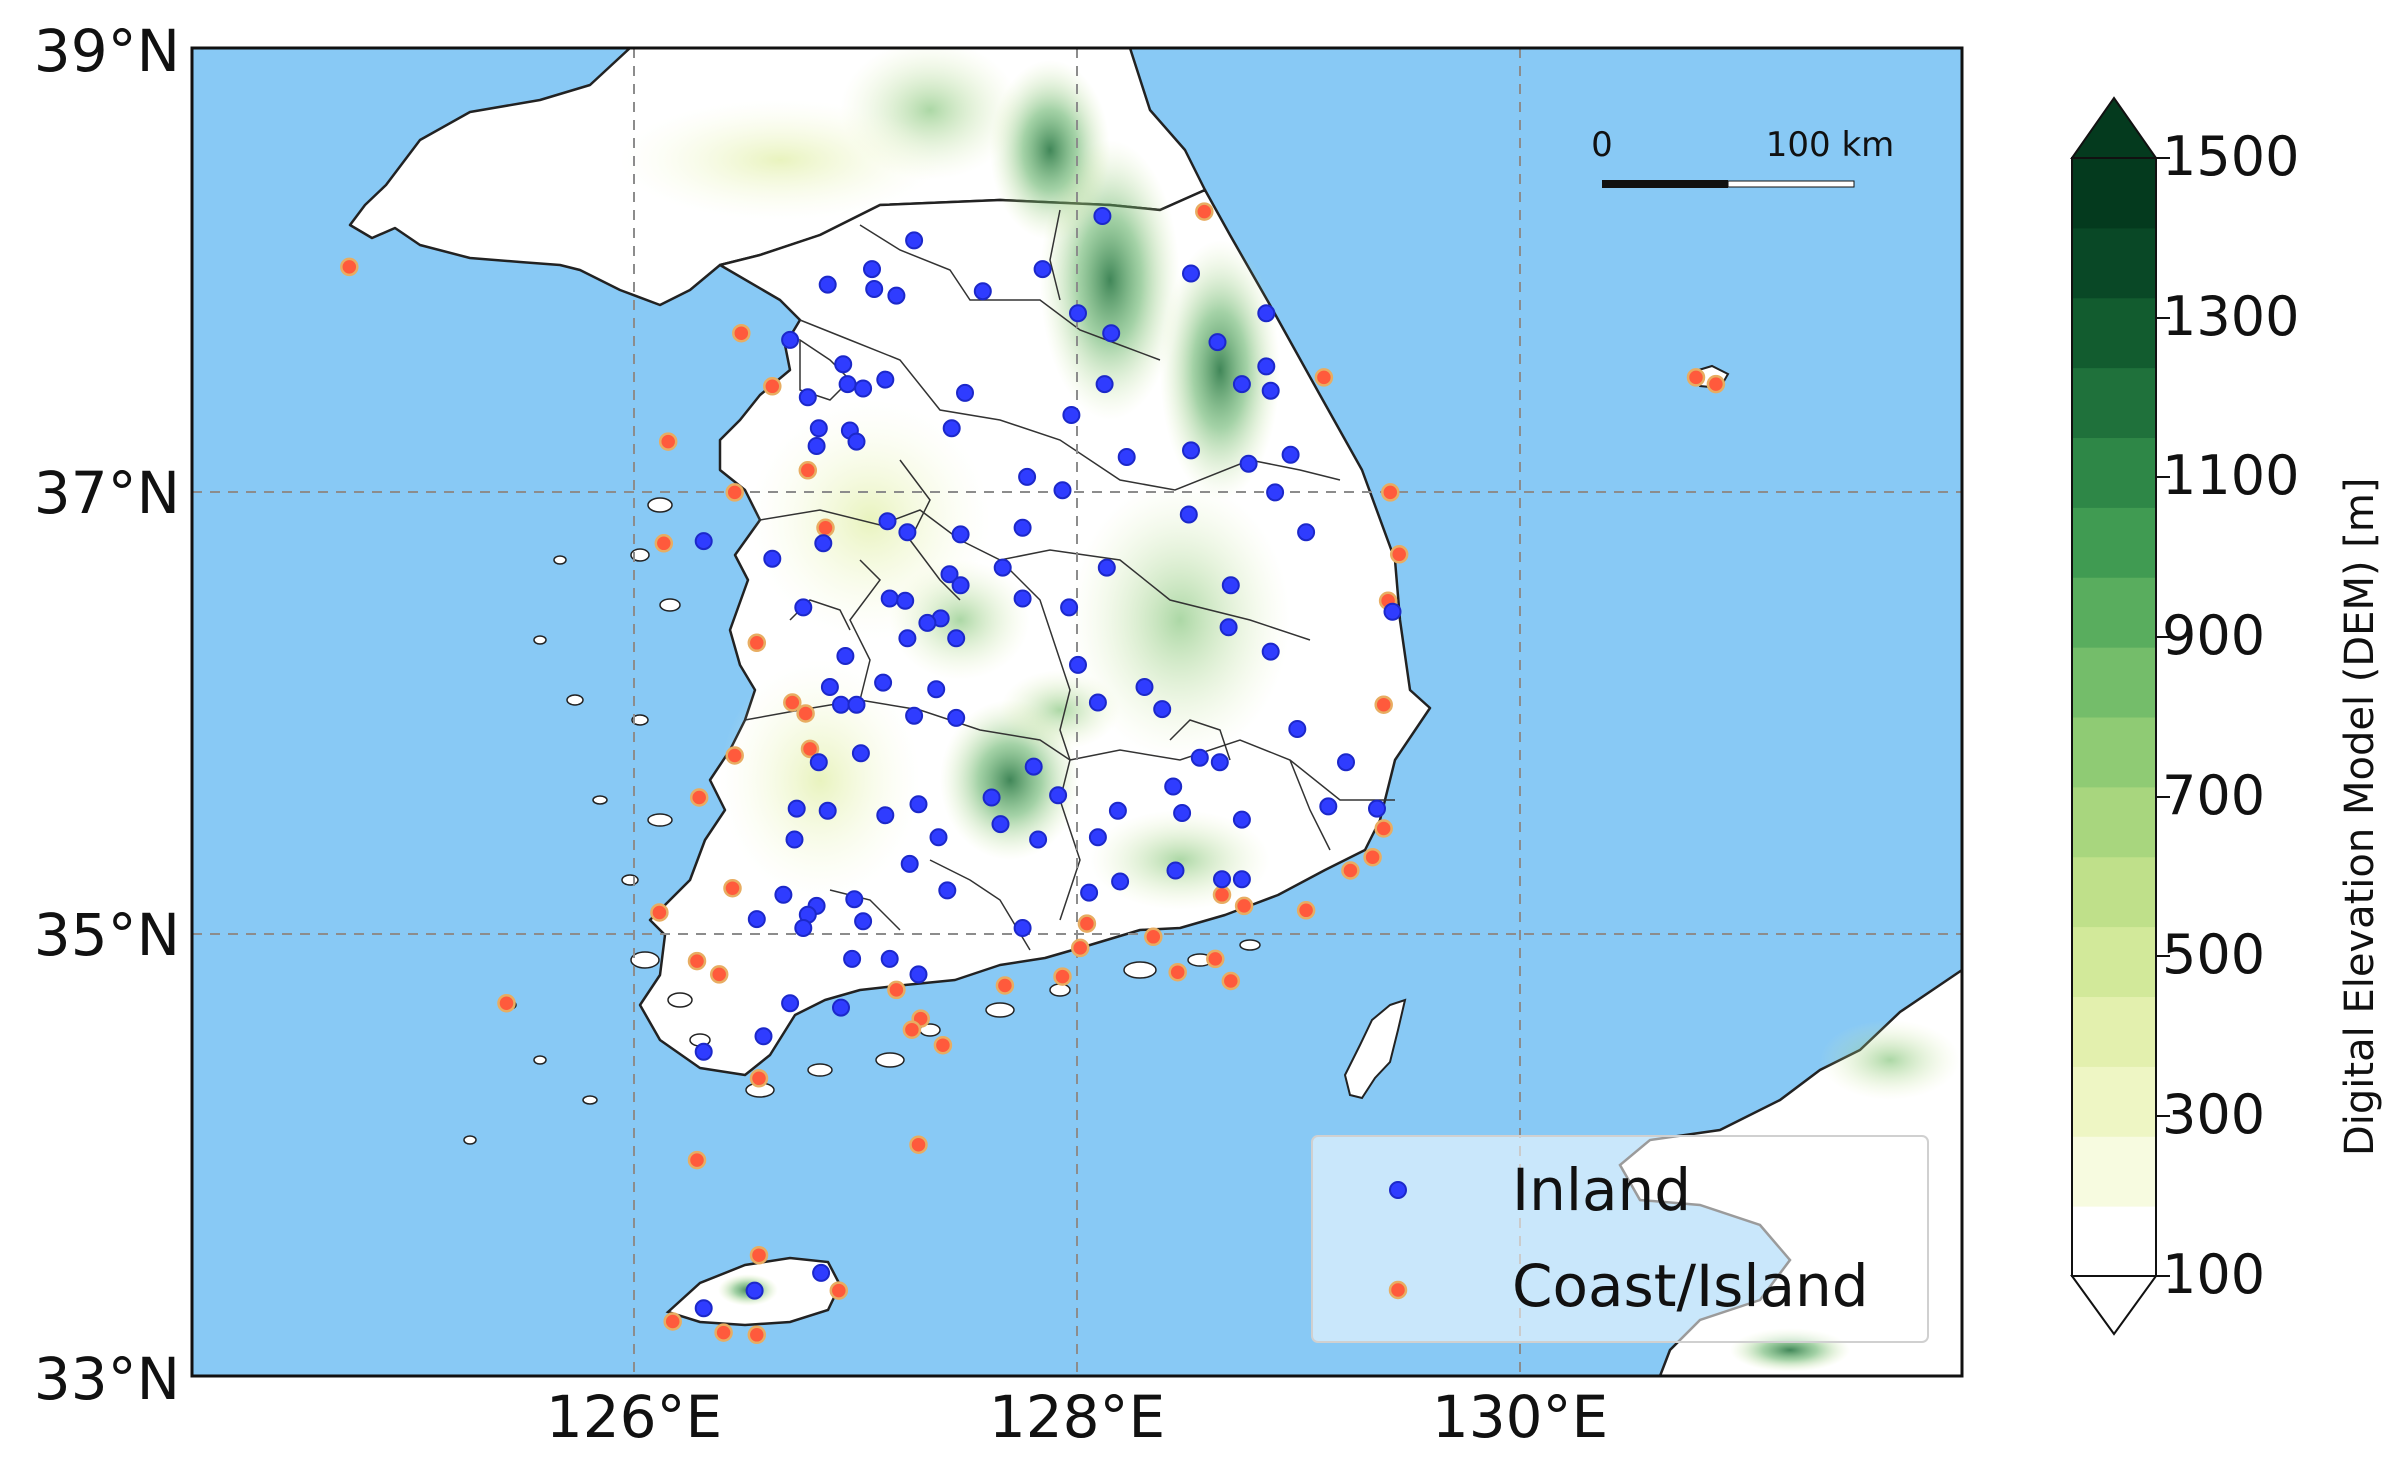 The width and height of the screenshot is (2396, 1472). I want to click on colorbar-tick-1300: 1300, so click(2231, 316).